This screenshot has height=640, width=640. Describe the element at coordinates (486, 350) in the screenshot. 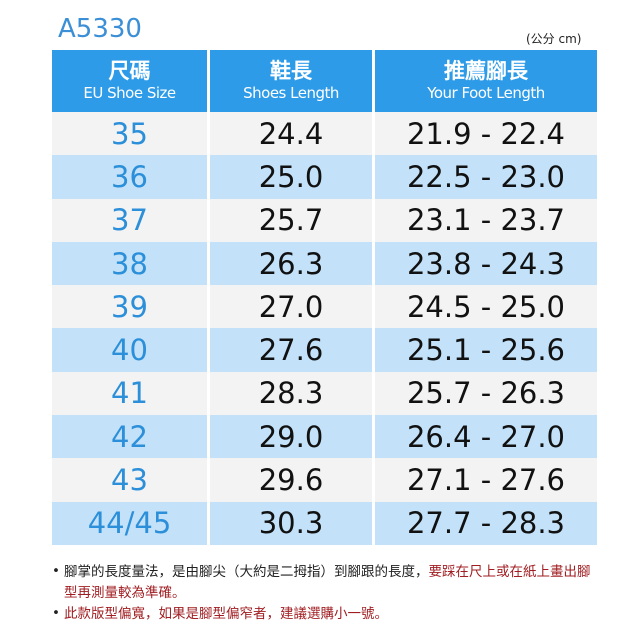

I see `foot-length-cell: 25.1 - 25.6` at that location.